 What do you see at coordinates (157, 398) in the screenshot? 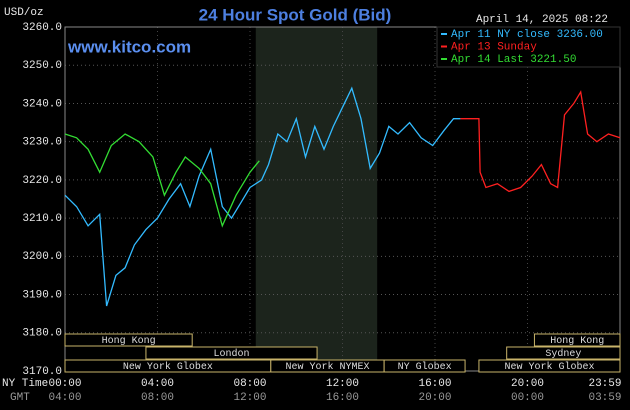
I see `x2-tick-label: 08:00` at bounding box center [157, 398].